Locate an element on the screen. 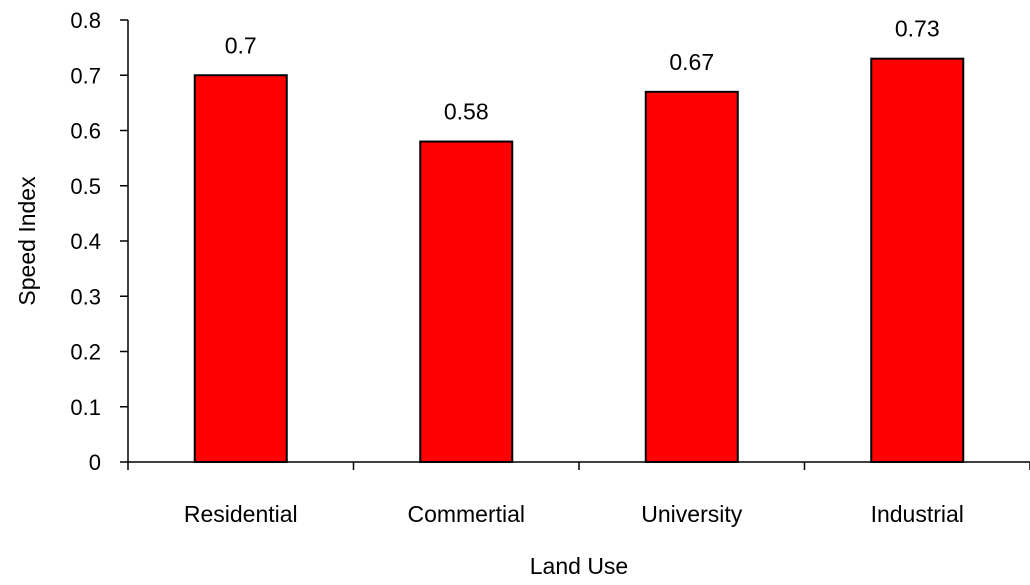  bar-residential is located at coordinates (240, 268).